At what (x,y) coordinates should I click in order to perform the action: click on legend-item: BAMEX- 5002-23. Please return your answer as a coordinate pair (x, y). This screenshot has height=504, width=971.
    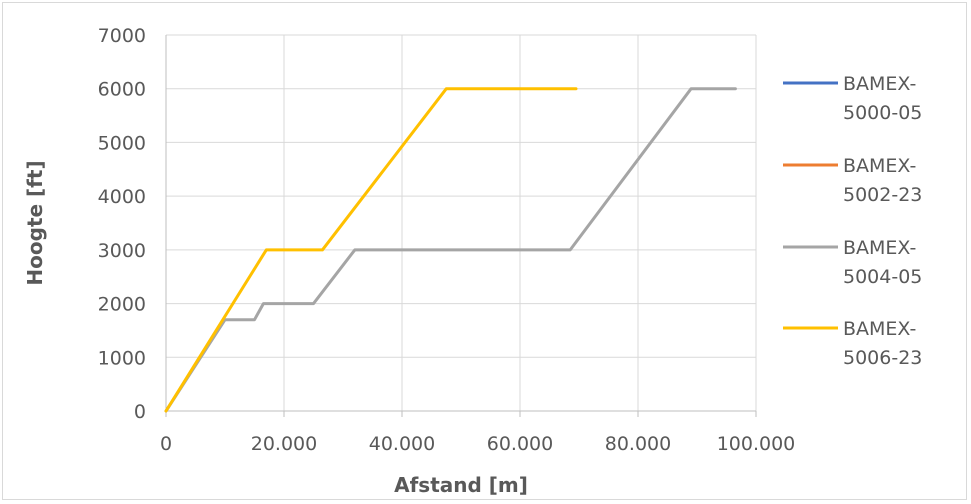
    Looking at the image, I should click on (852, 180).